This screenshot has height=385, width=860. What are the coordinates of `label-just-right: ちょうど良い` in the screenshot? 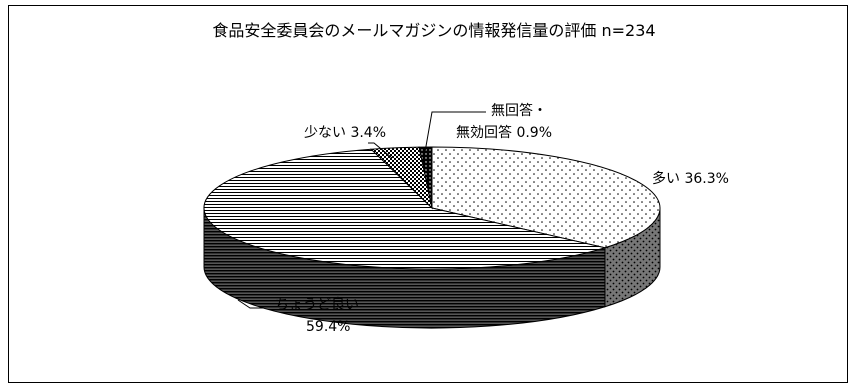 It's located at (317, 305).